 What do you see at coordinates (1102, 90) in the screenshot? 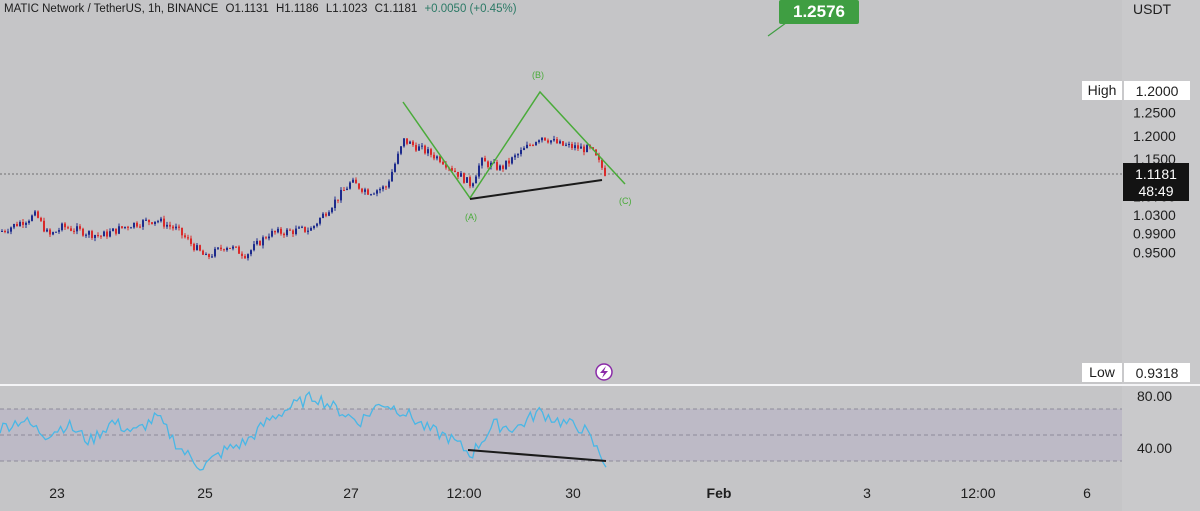
I see `high-tag` at bounding box center [1102, 90].